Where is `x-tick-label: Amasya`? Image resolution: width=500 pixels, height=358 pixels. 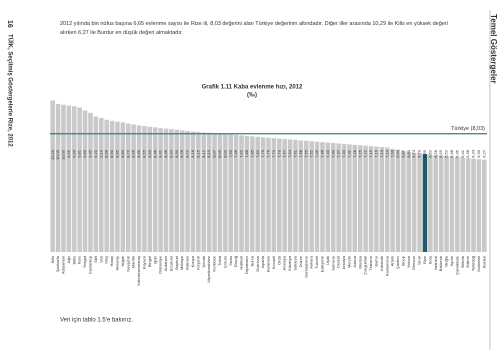
x-tick-label: Amasya is located at coordinates (284, 262).